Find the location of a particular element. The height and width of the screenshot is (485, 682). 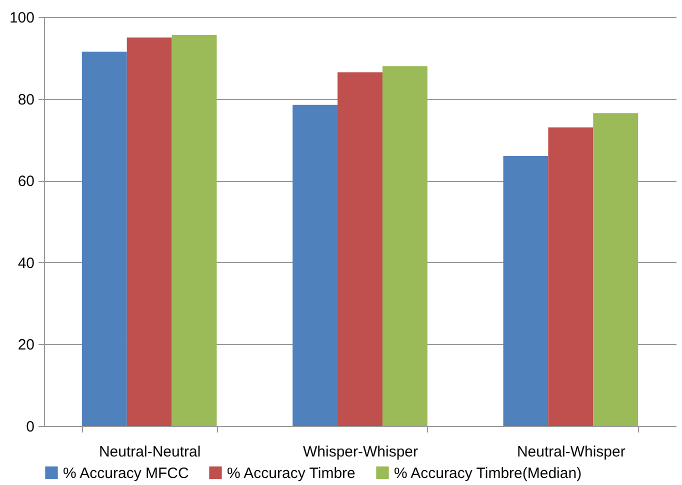

y-tick-label: 20 is located at coordinates (26, 345).